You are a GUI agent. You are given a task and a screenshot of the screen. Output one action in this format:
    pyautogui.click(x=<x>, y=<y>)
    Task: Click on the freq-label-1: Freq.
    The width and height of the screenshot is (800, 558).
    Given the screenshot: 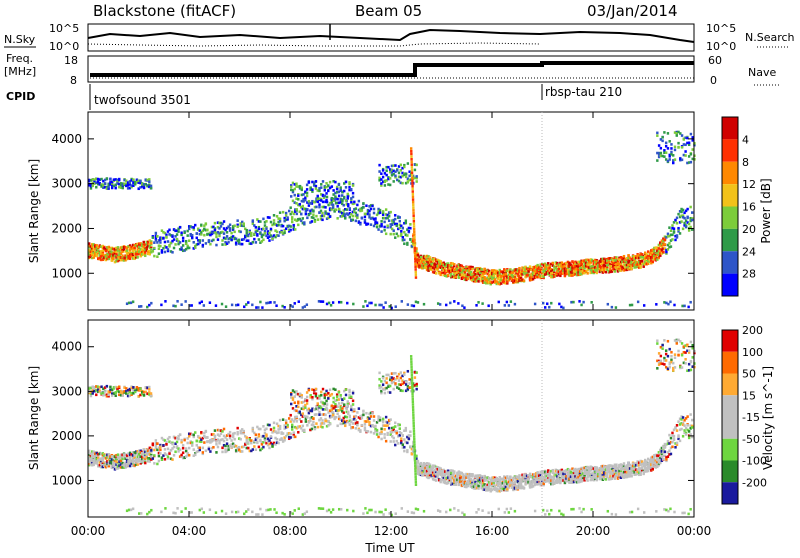 What is the action you would take?
    pyautogui.click(x=19, y=58)
    